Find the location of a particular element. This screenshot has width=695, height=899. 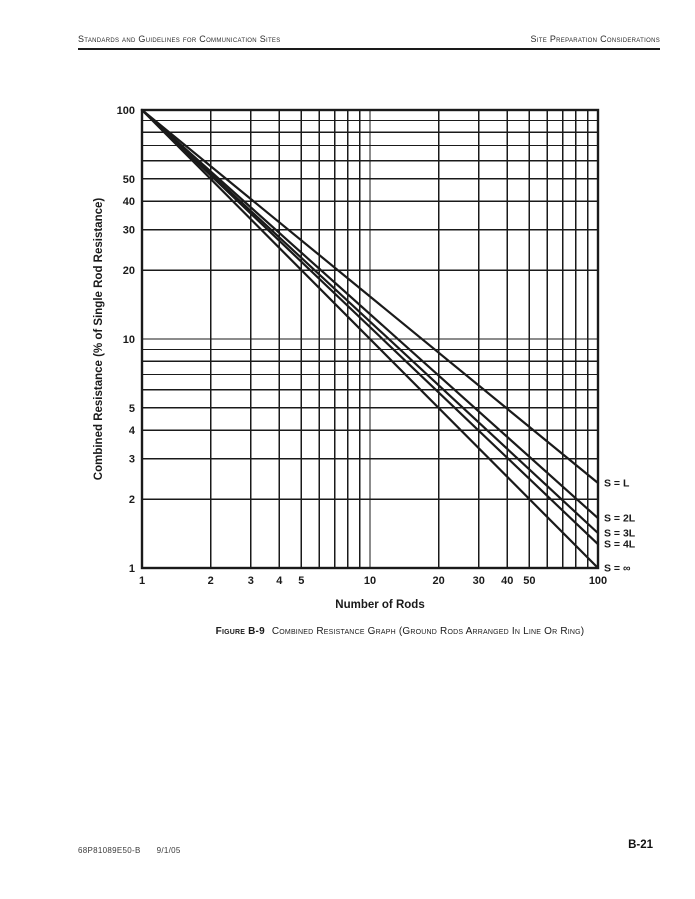

x-tick-label: 100 is located at coordinates (598, 581).